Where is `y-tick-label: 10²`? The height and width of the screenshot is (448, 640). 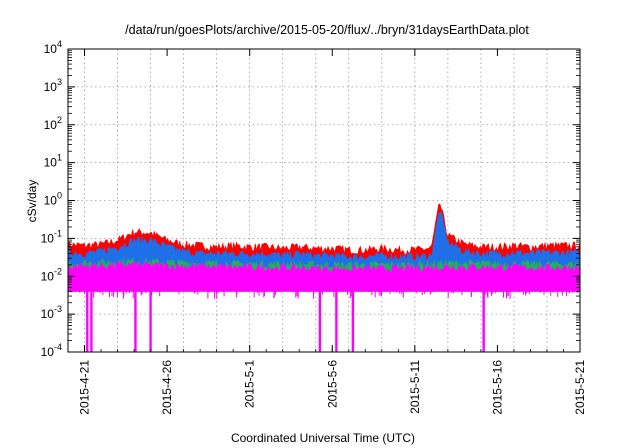
y-tick-label: 10² is located at coordinates (53, 123).